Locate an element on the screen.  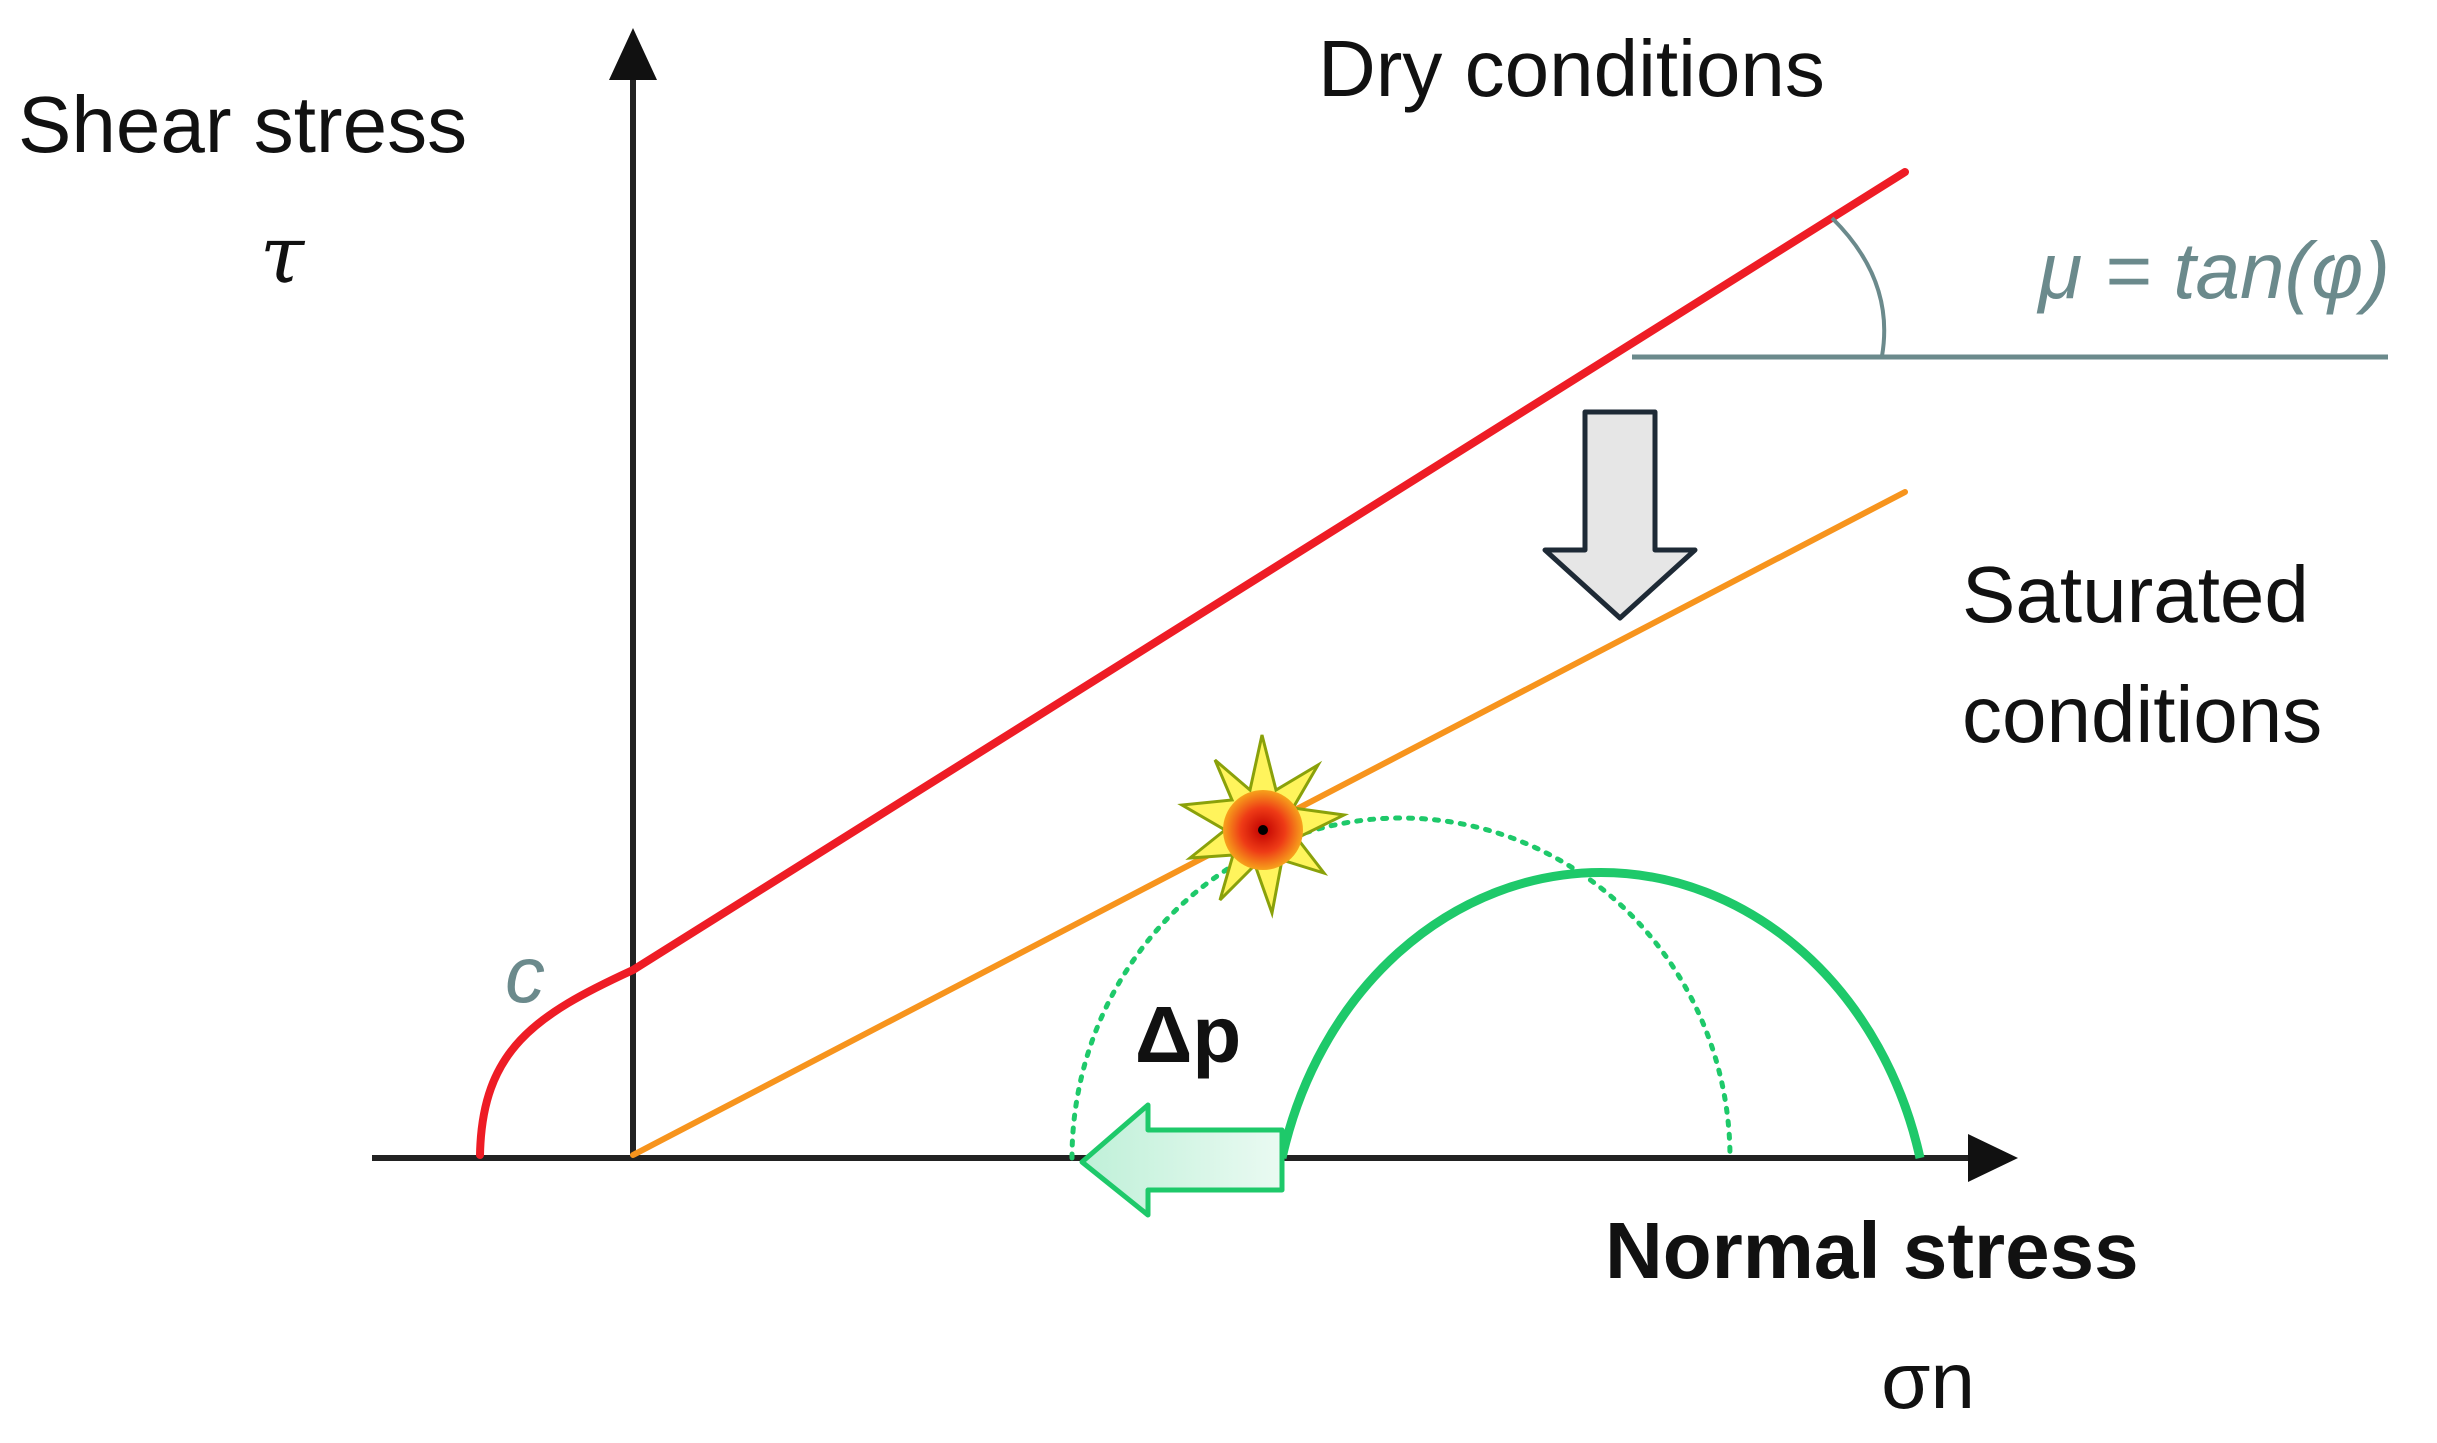
failure-burst-icon is located at coordinates (1263, 826).